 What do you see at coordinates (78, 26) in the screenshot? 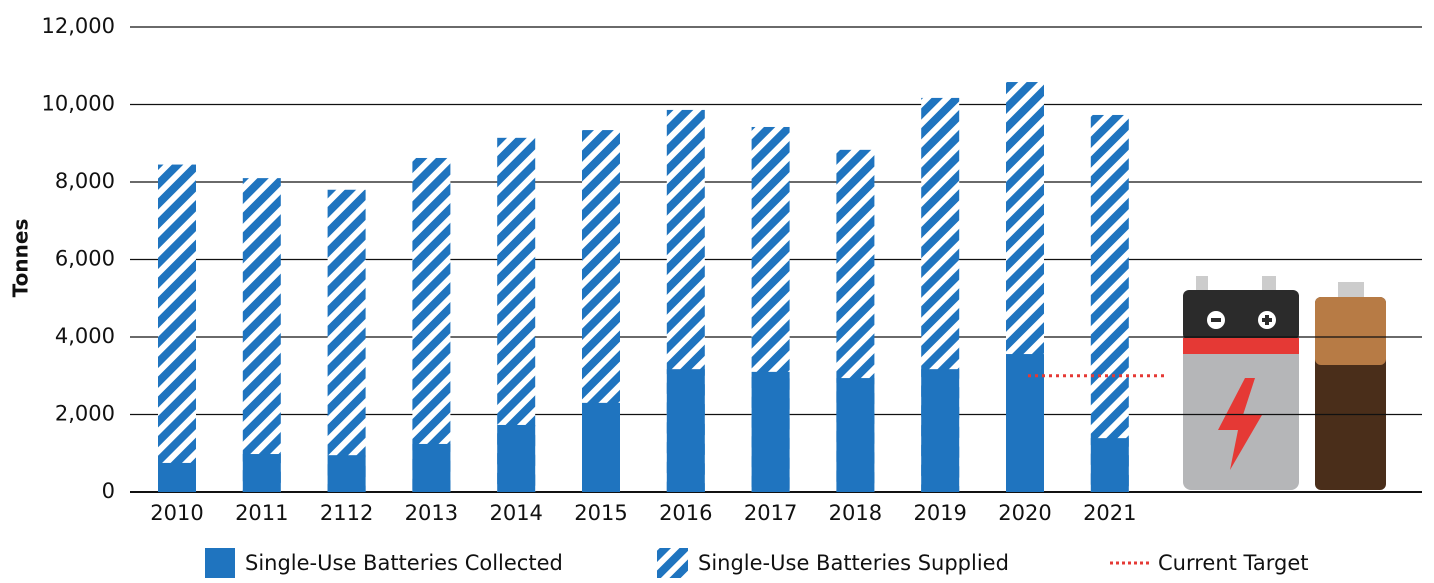
I see `y-tick-label: 12,000` at bounding box center [78, 26].